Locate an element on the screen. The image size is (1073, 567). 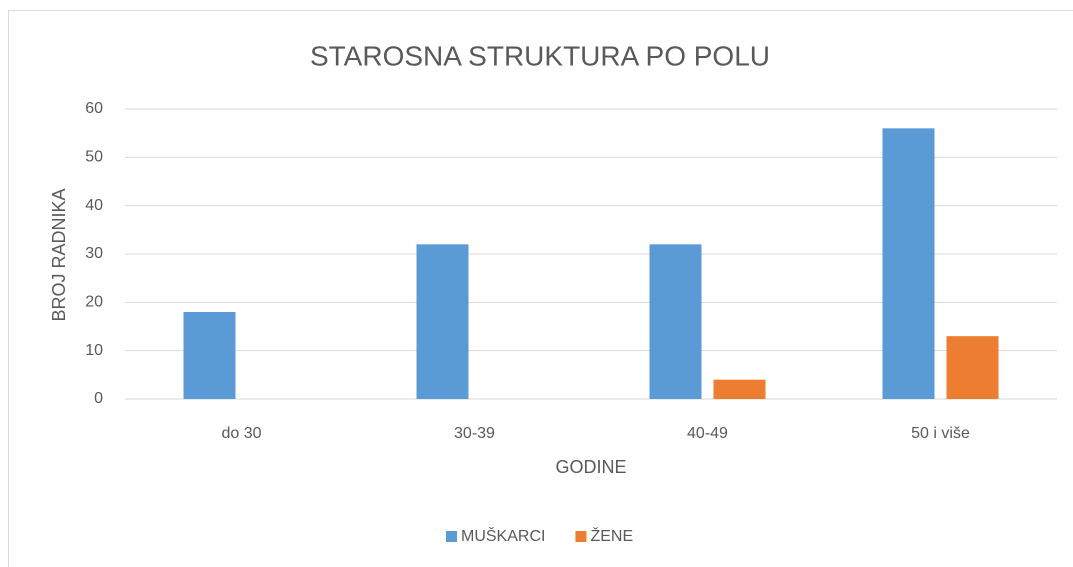
chart-title: STAROSNA STRUKTURA PO POLU is located at coordinates (540, 55).